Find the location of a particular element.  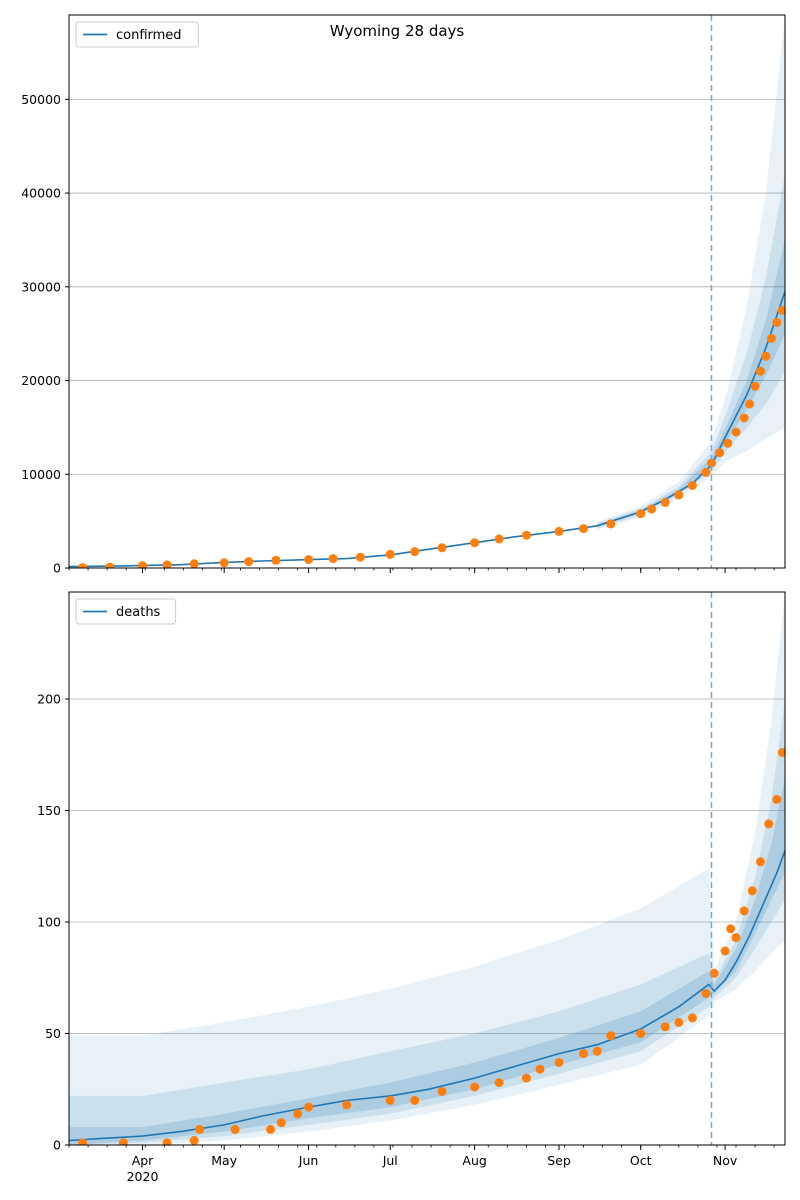

y-tick-label: 100 is located at coordinates (49, 922).